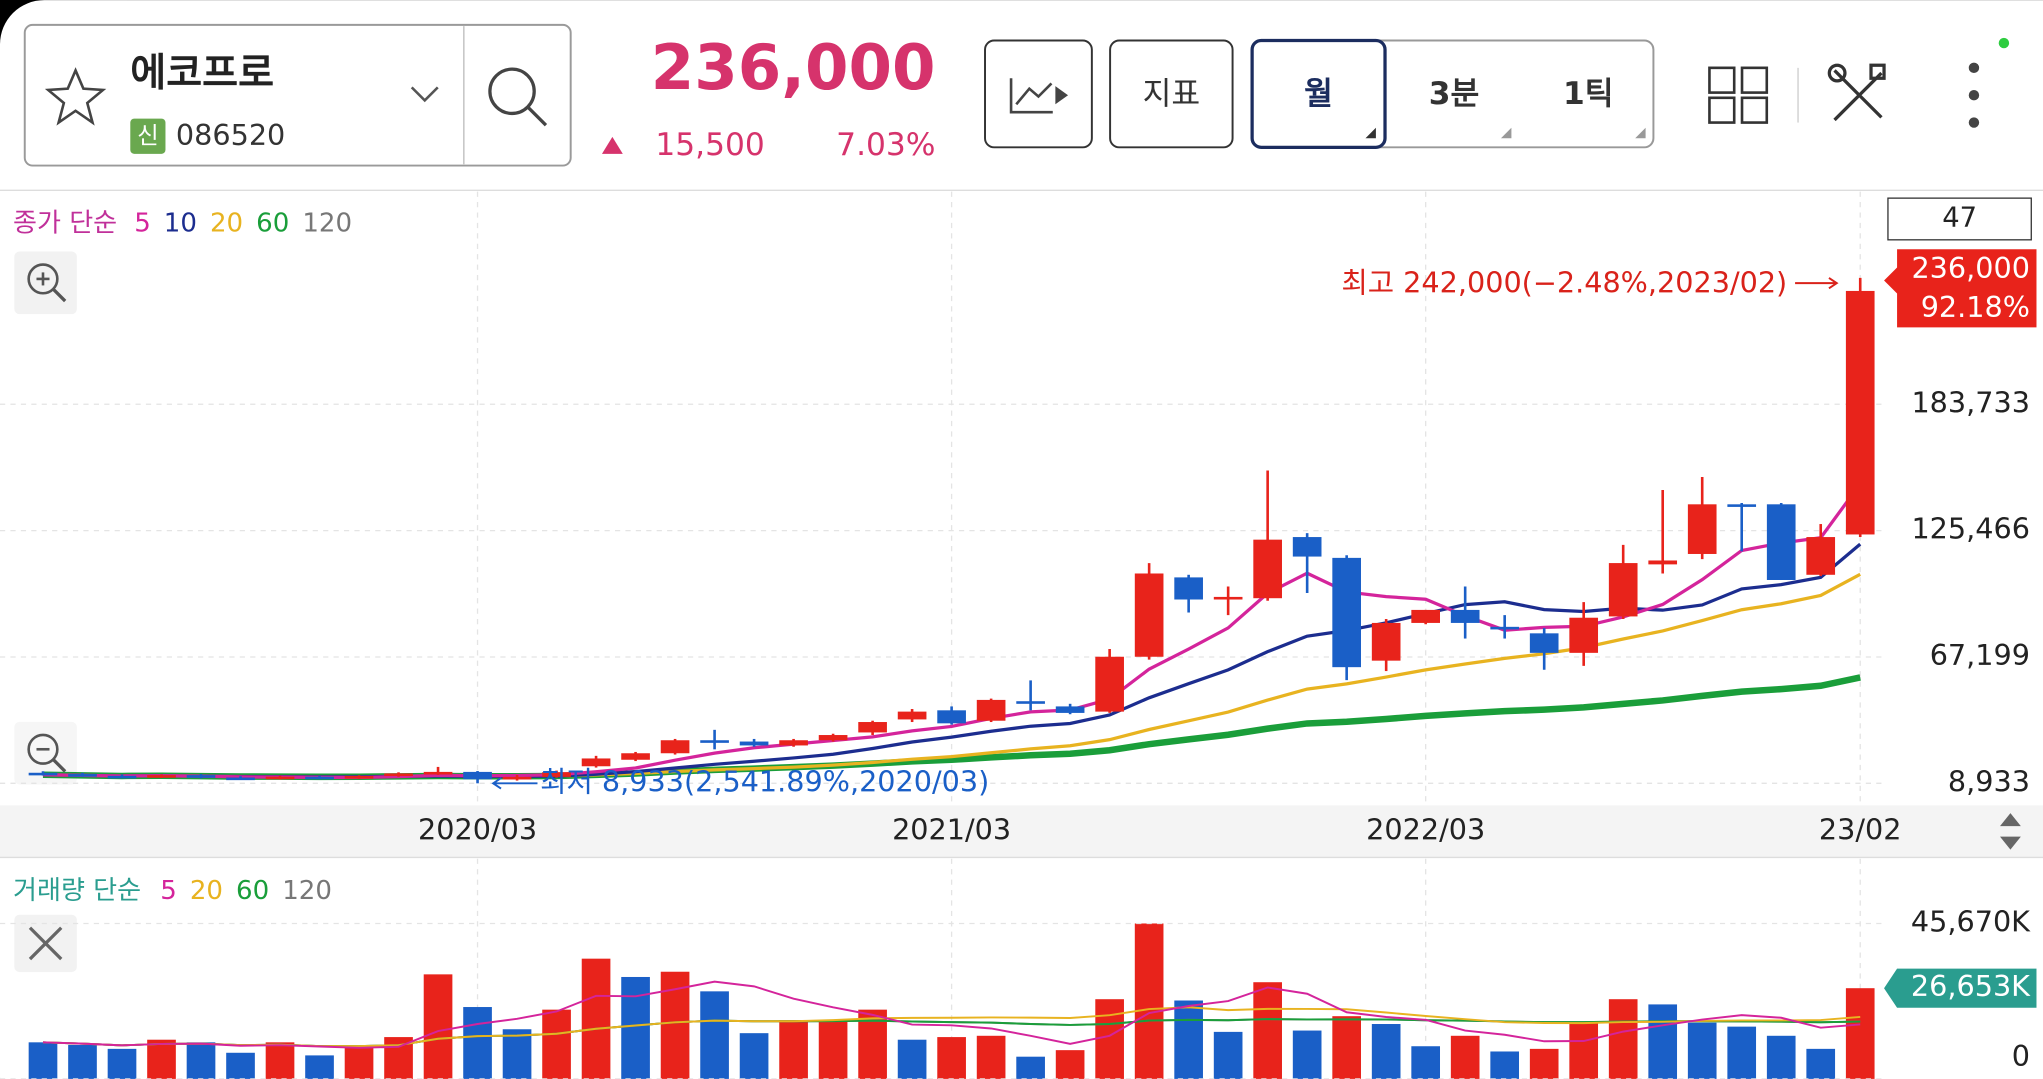  What do you see at coordinates (75, 96) in the screenshot?
I see `star-icon` at bounding box center [75, 96].